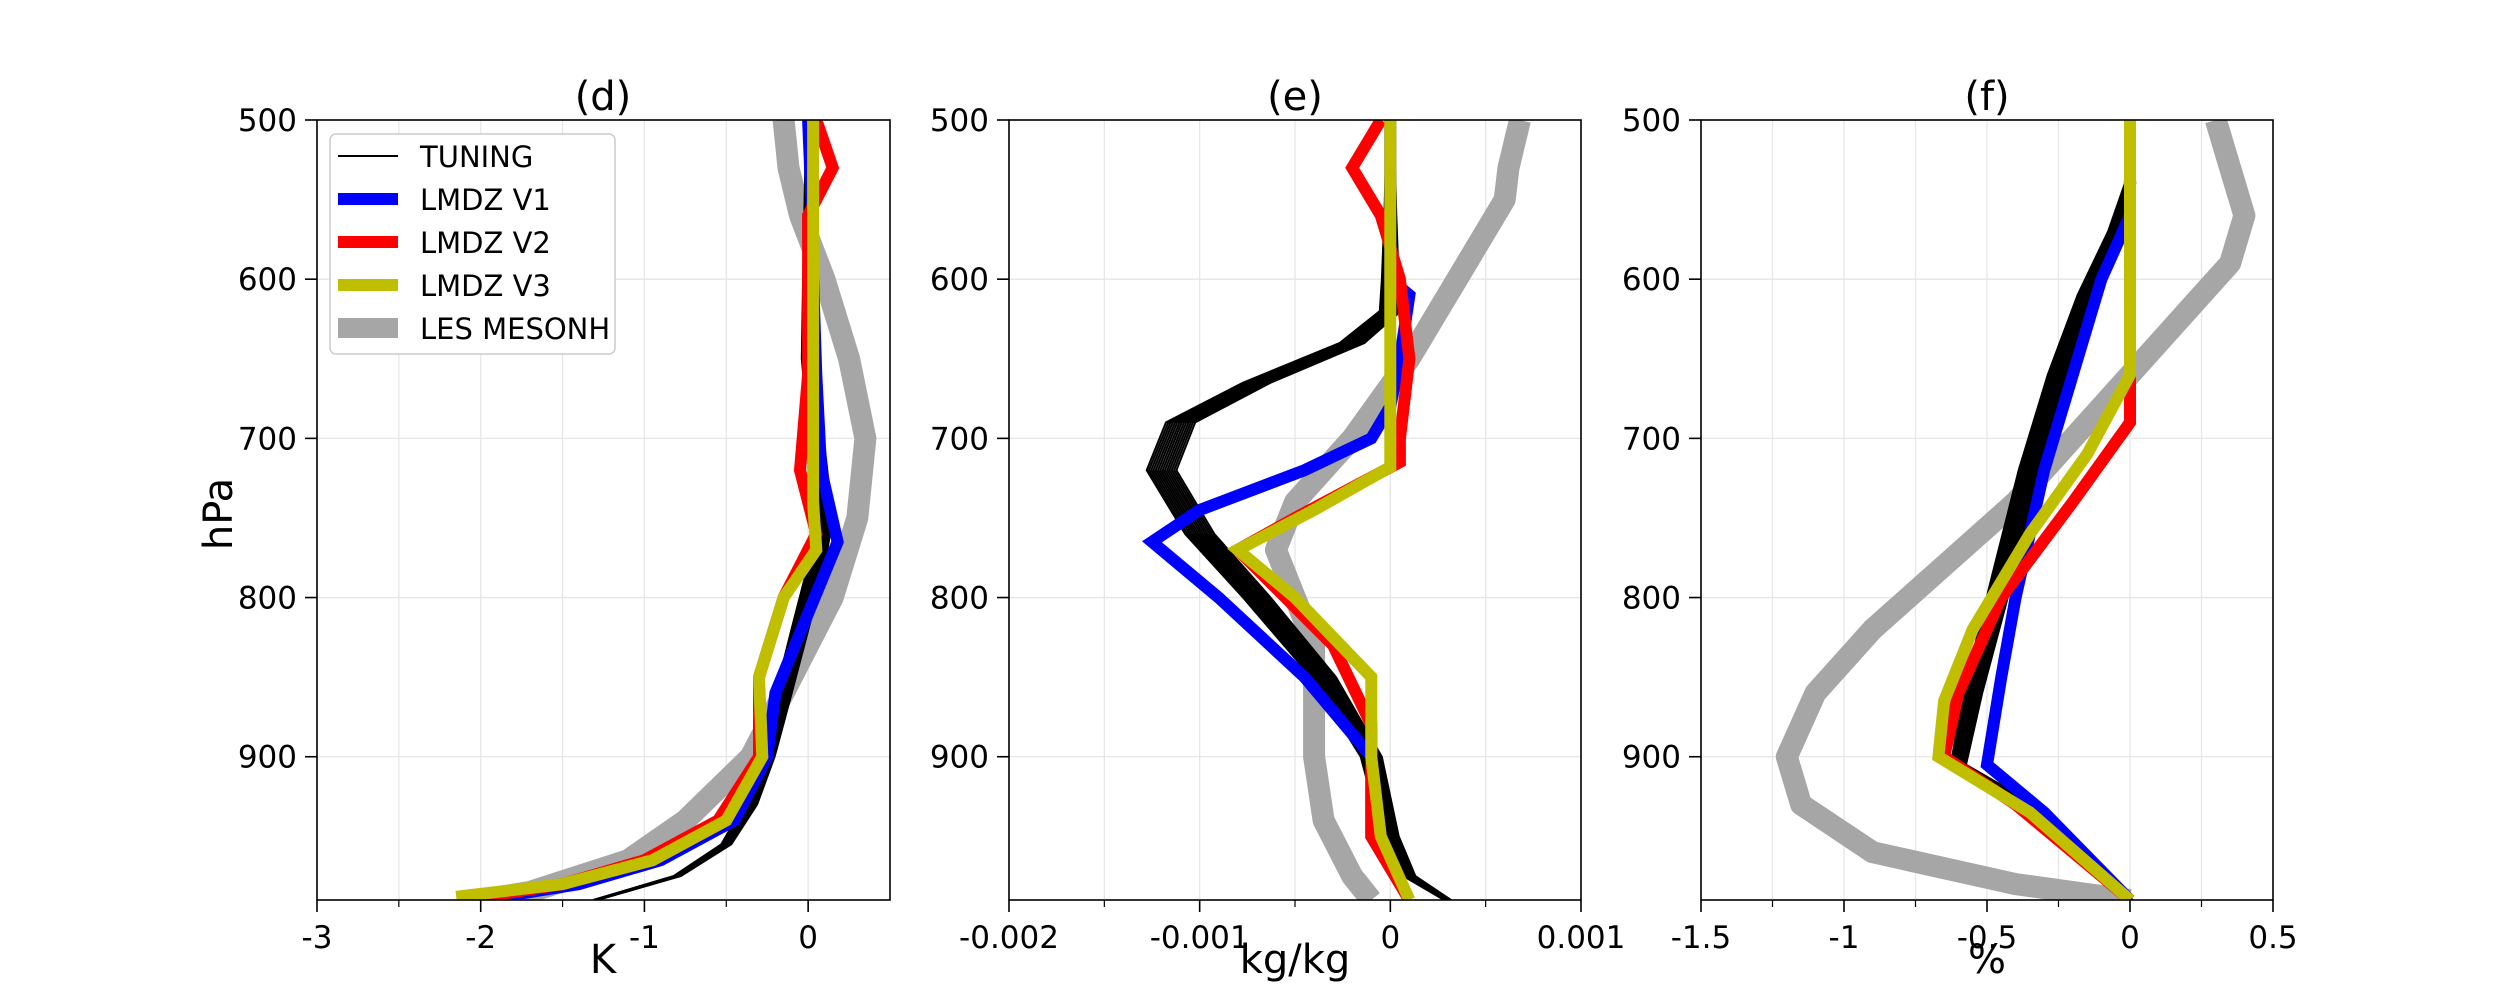  I want to click on x-tick-label: -2, so click(480, 938).